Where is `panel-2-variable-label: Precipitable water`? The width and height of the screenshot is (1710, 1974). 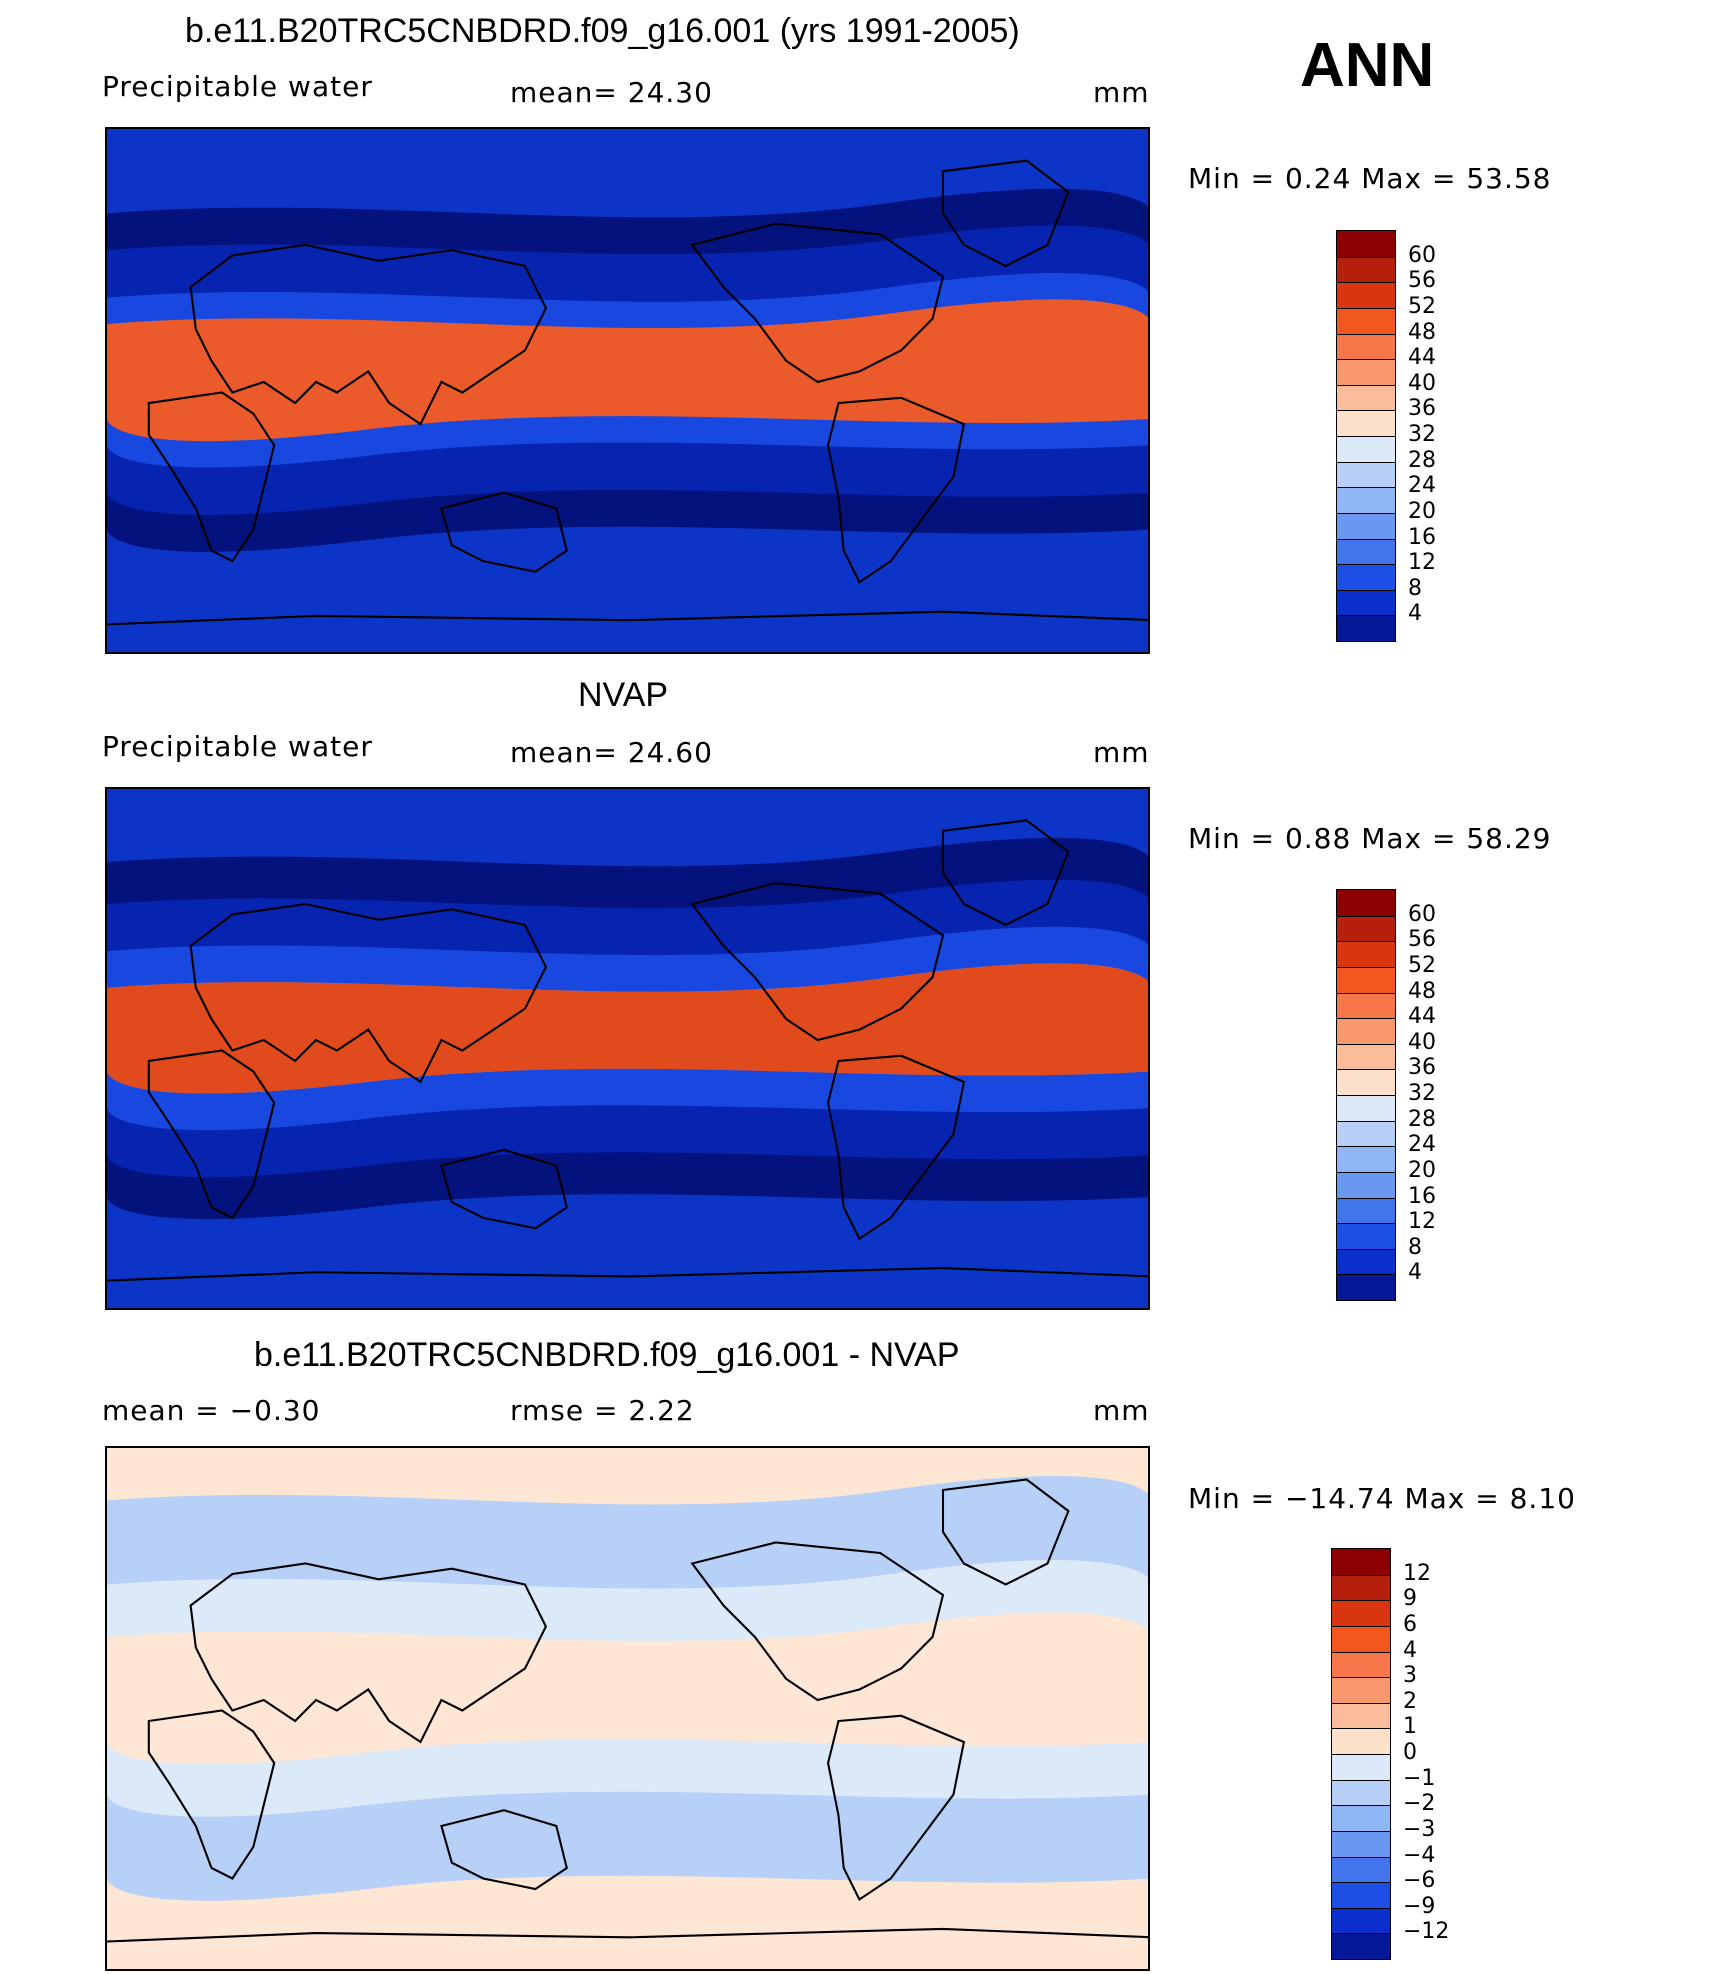
panel-2-variable-label: Precipitable water is located at coordinates (237, 746).